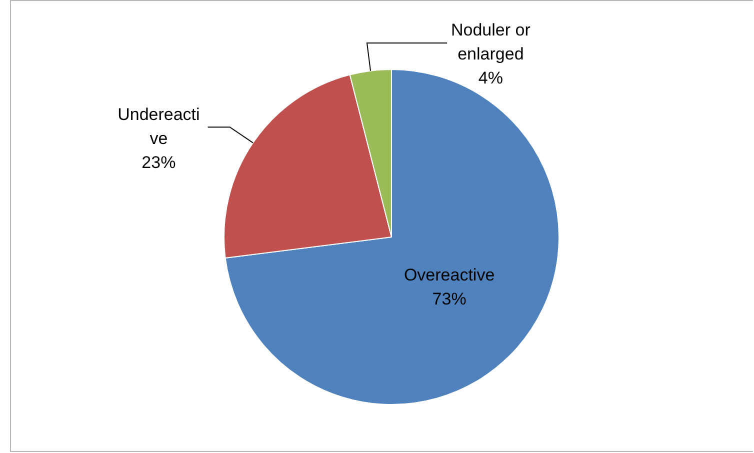 This screenshot has width=754, height=453. I want to click on slice-label: Noduler or enlarged, so click(490, 42).